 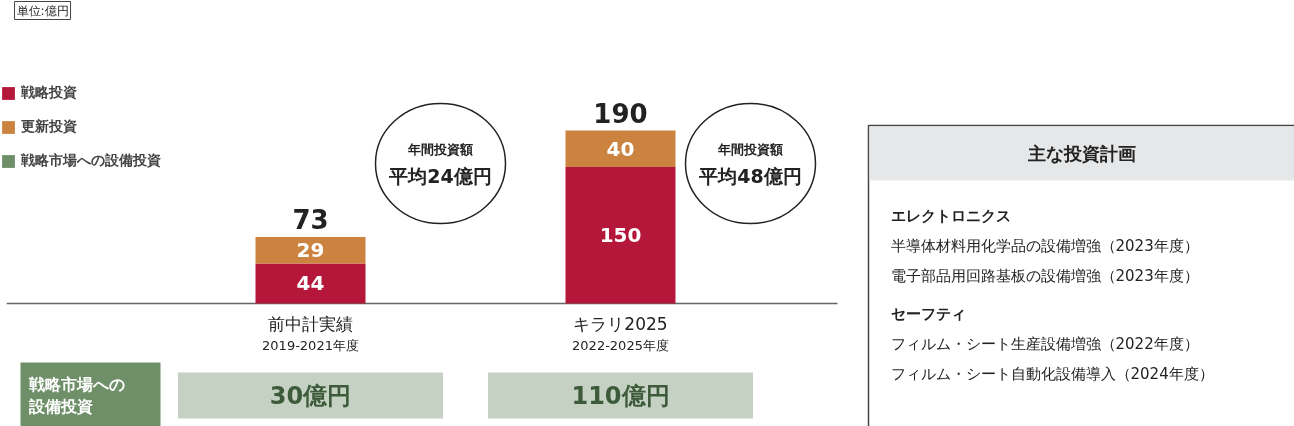 I want to click on data-label: 29, so click(x=310, y=250).